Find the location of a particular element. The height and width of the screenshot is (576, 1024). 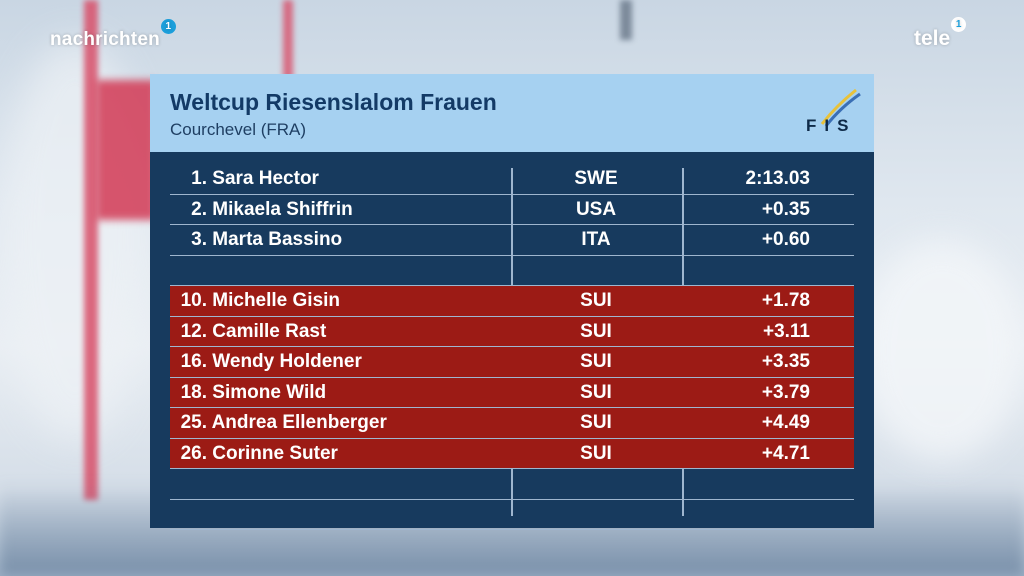

rank: 16. is located at coordinates (193, 361).